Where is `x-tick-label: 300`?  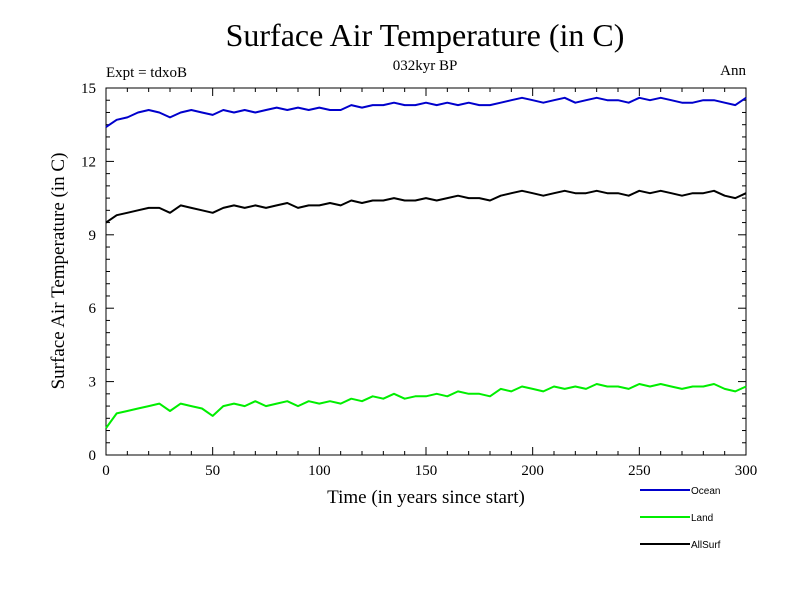
x-tick-label: 300 is located at coordinates (746, 471).